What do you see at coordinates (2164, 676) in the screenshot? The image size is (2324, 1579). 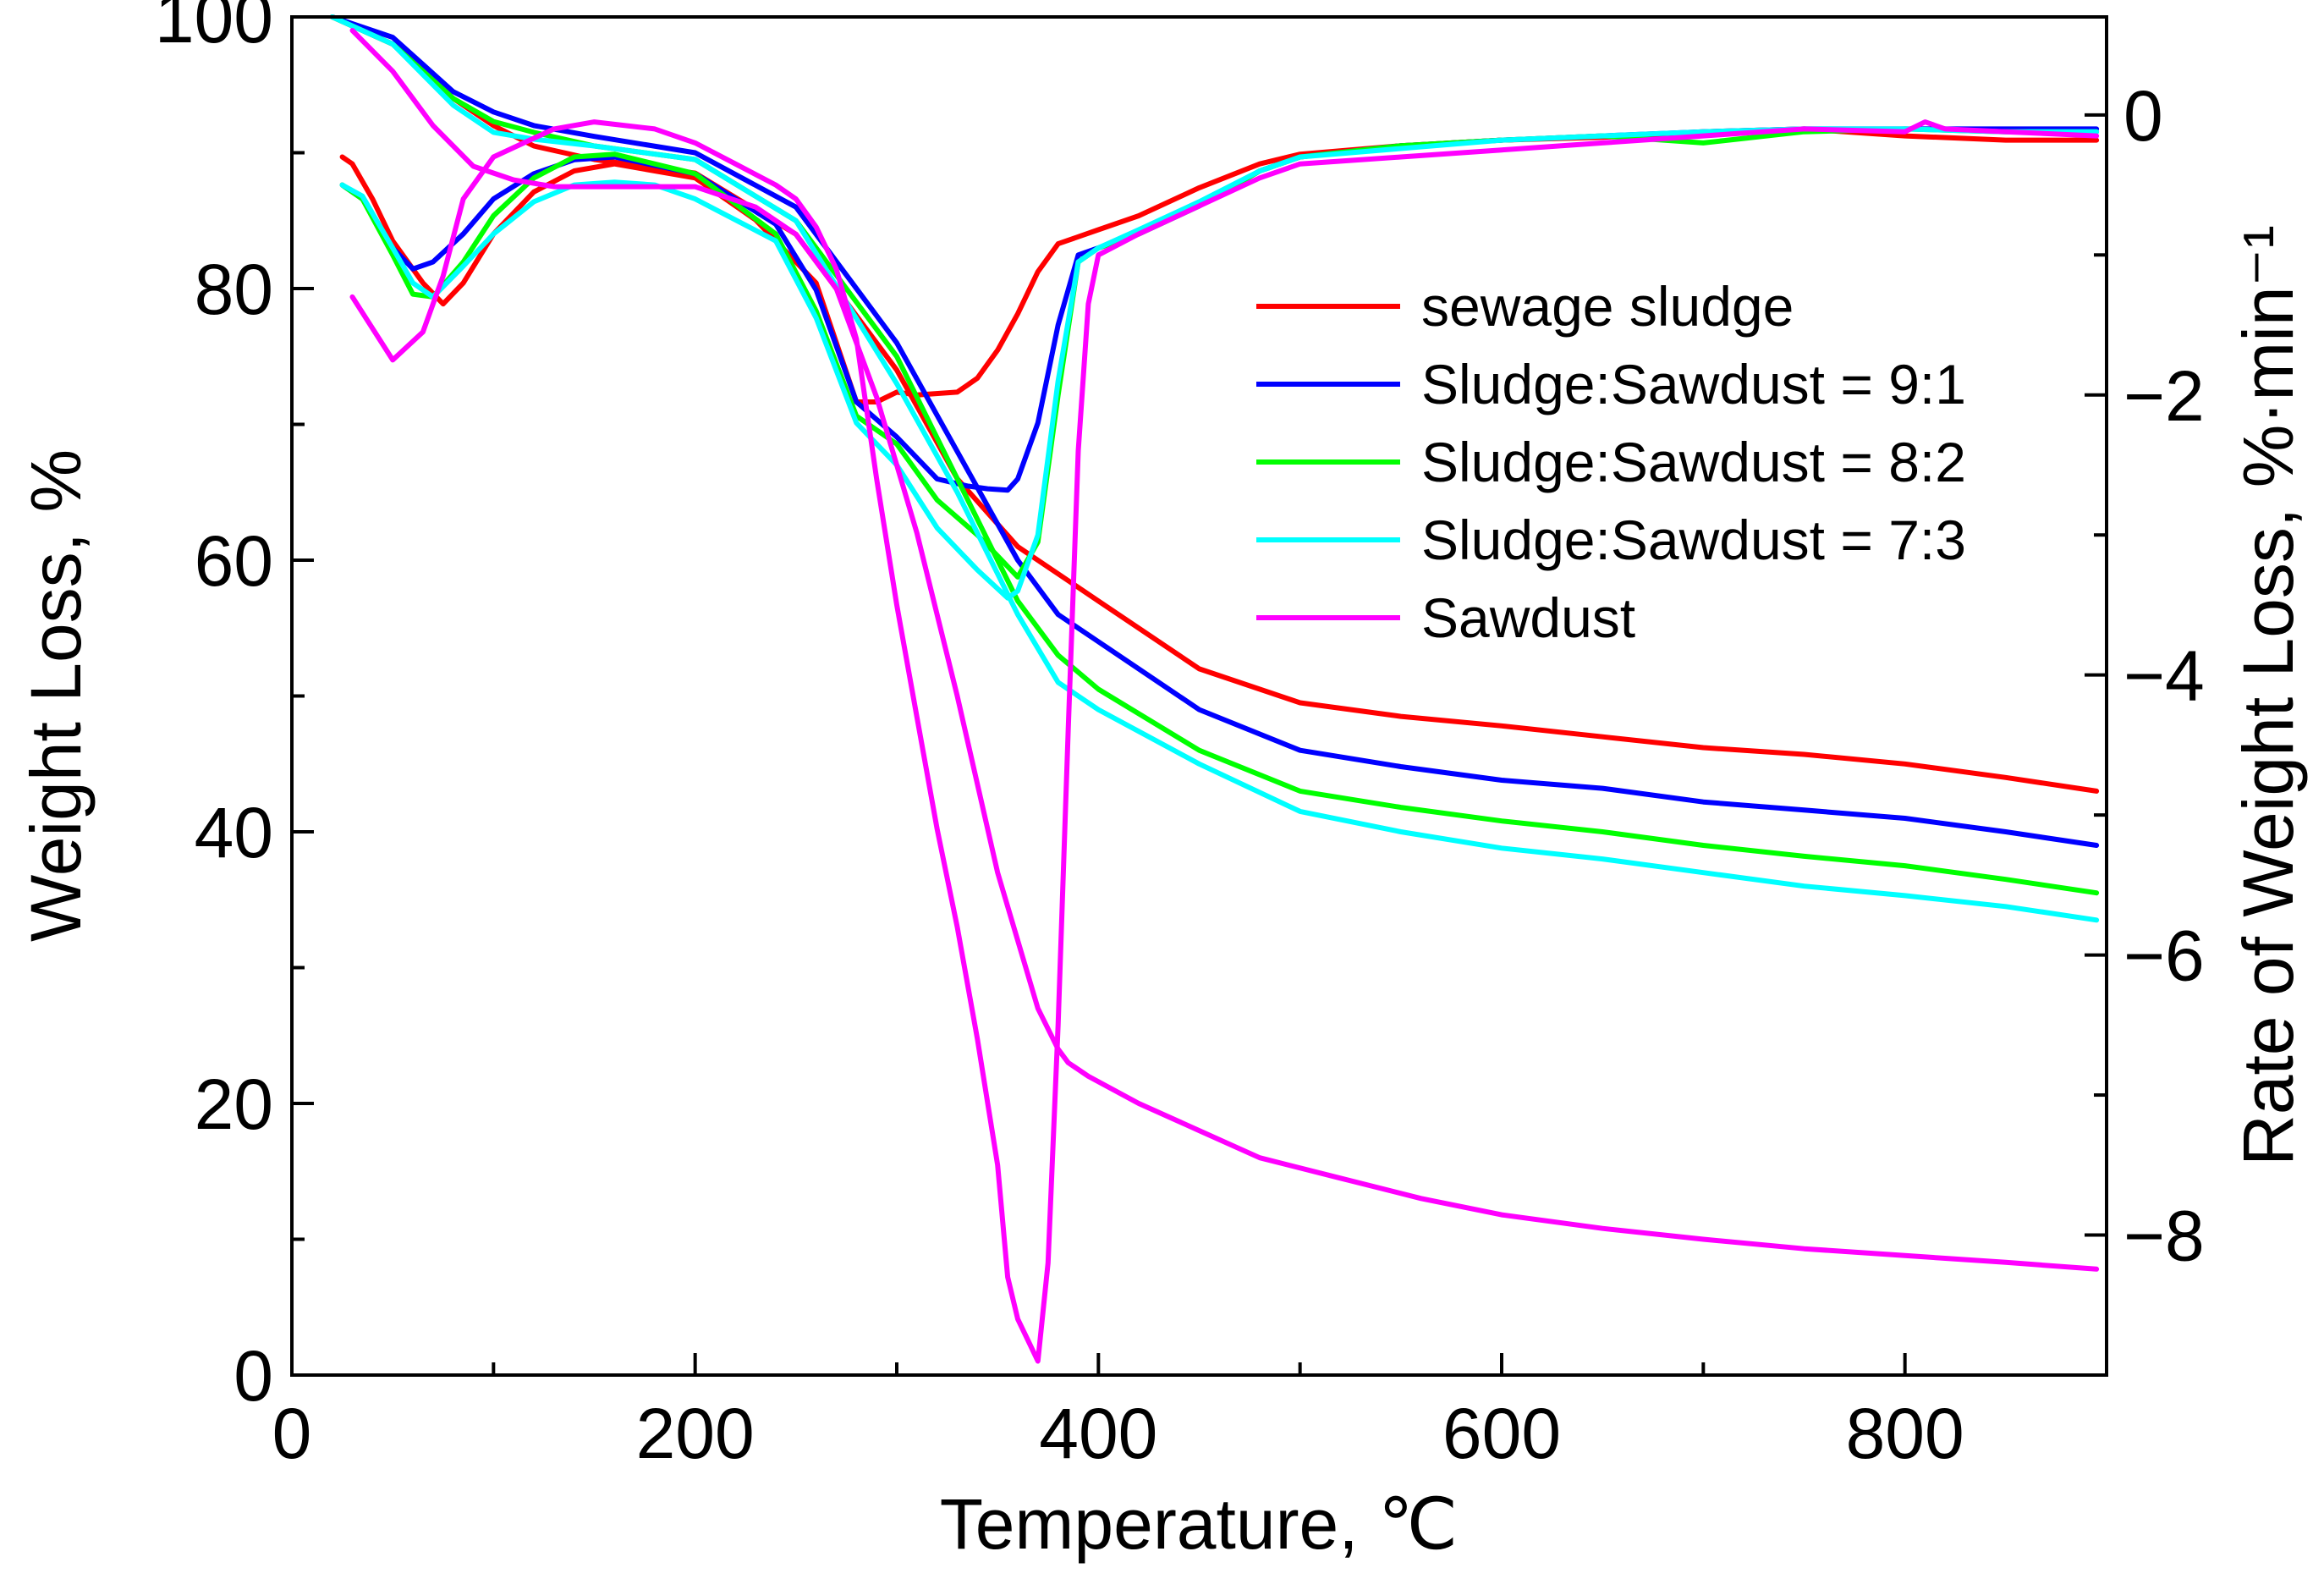 I see `y2-tick-label: −4` at bounding box center [2164, 676].